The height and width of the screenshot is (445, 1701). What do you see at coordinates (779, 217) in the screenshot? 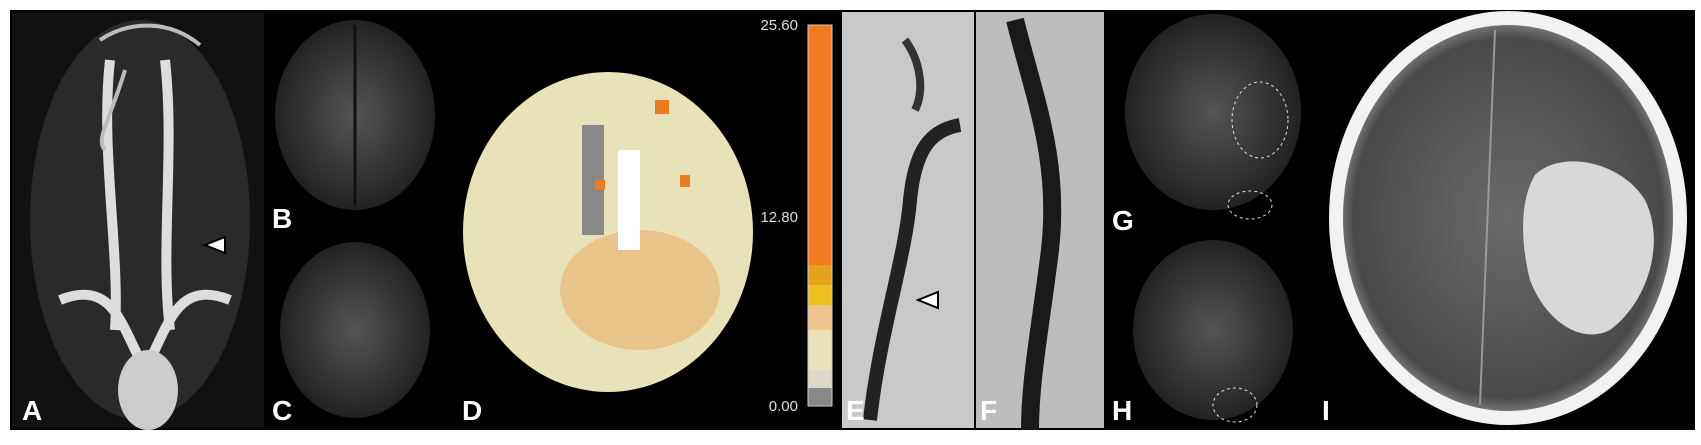
I see `colorbar-tick-label: 12.80` at bounding box center [779, 217].